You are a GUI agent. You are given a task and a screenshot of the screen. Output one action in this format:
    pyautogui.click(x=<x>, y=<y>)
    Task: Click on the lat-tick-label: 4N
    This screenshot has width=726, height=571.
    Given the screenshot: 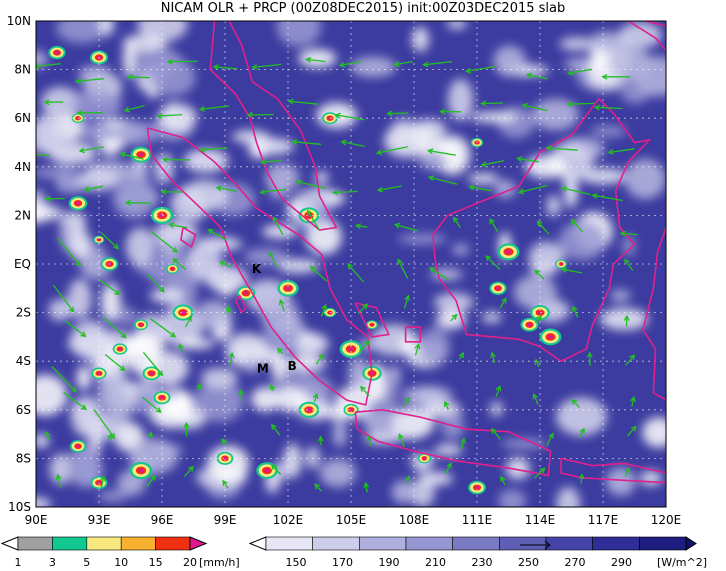 What is the action you would take?
    pyautogui.click(x=22, y=167)
    